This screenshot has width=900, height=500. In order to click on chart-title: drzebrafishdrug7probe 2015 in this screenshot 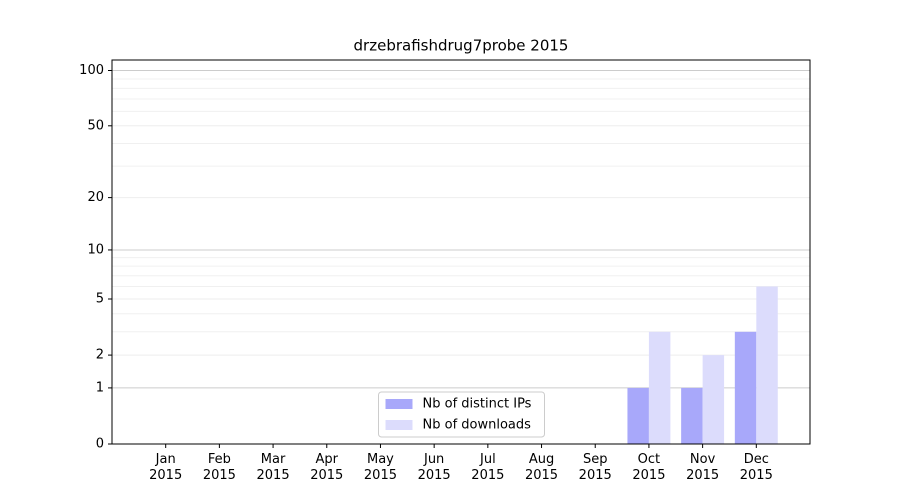, I will do `click(461, 46)`.